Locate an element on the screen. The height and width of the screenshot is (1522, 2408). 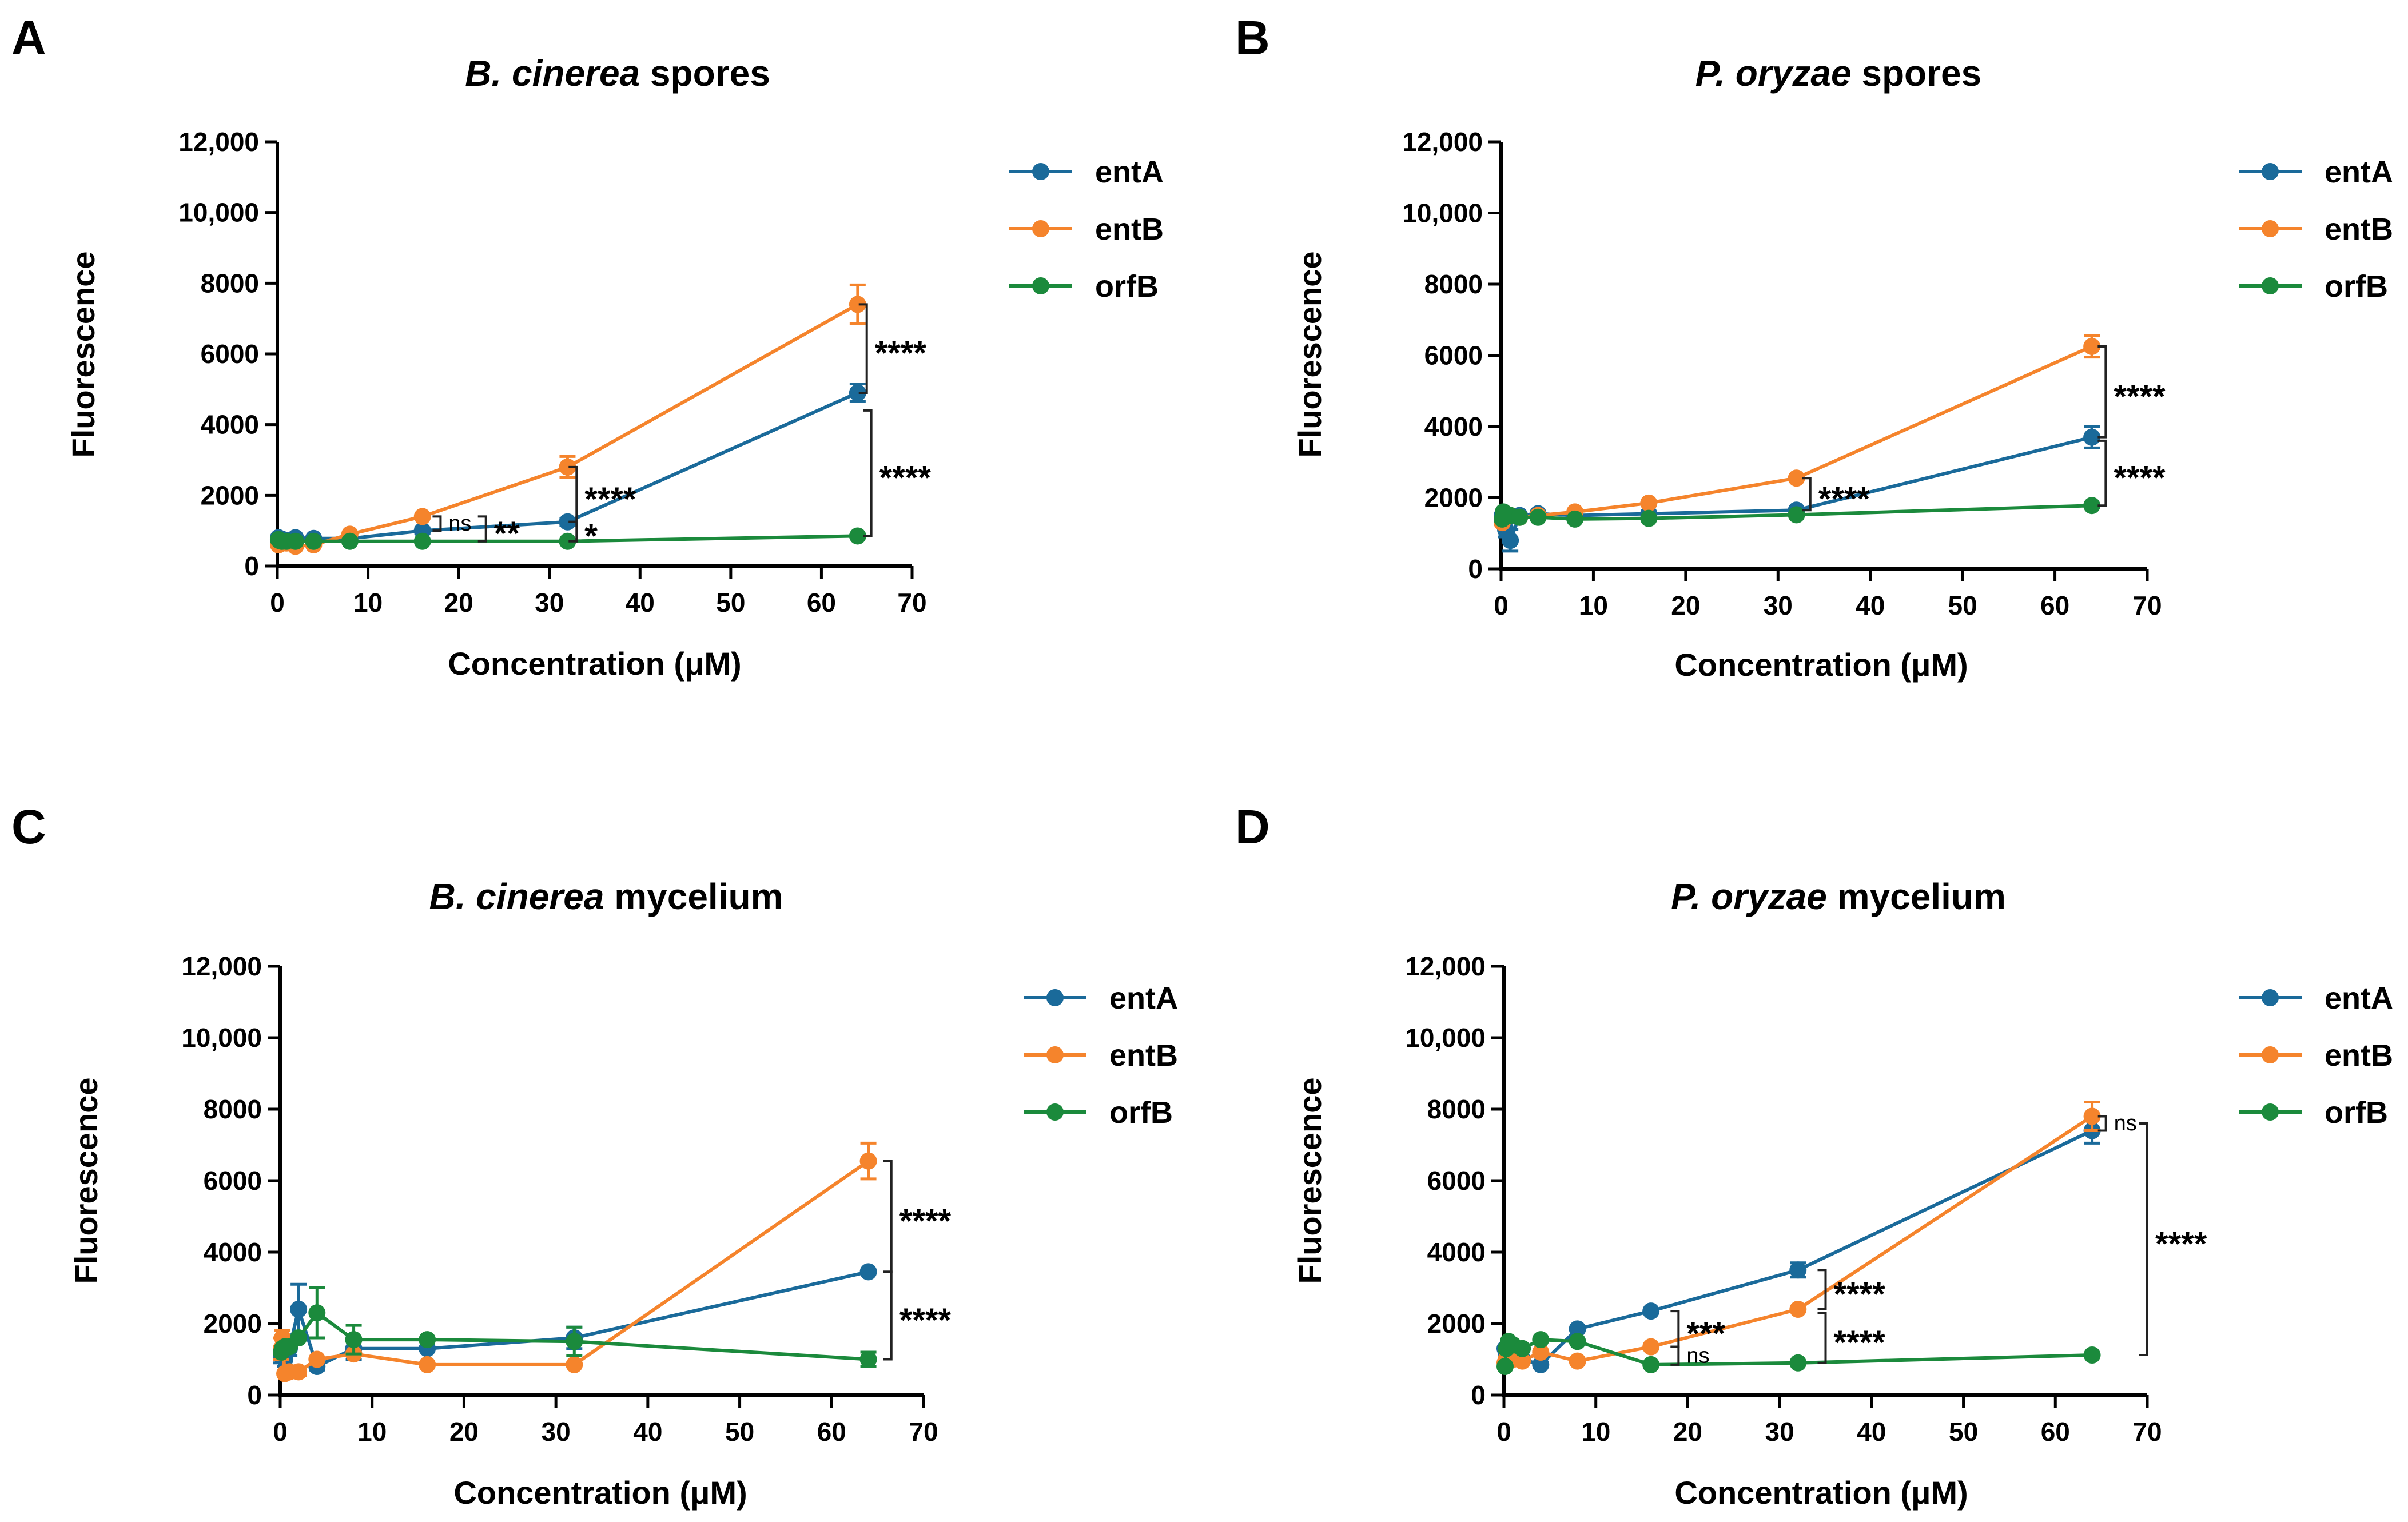
significance-label: ns is located at coordinates (2125, 1123).